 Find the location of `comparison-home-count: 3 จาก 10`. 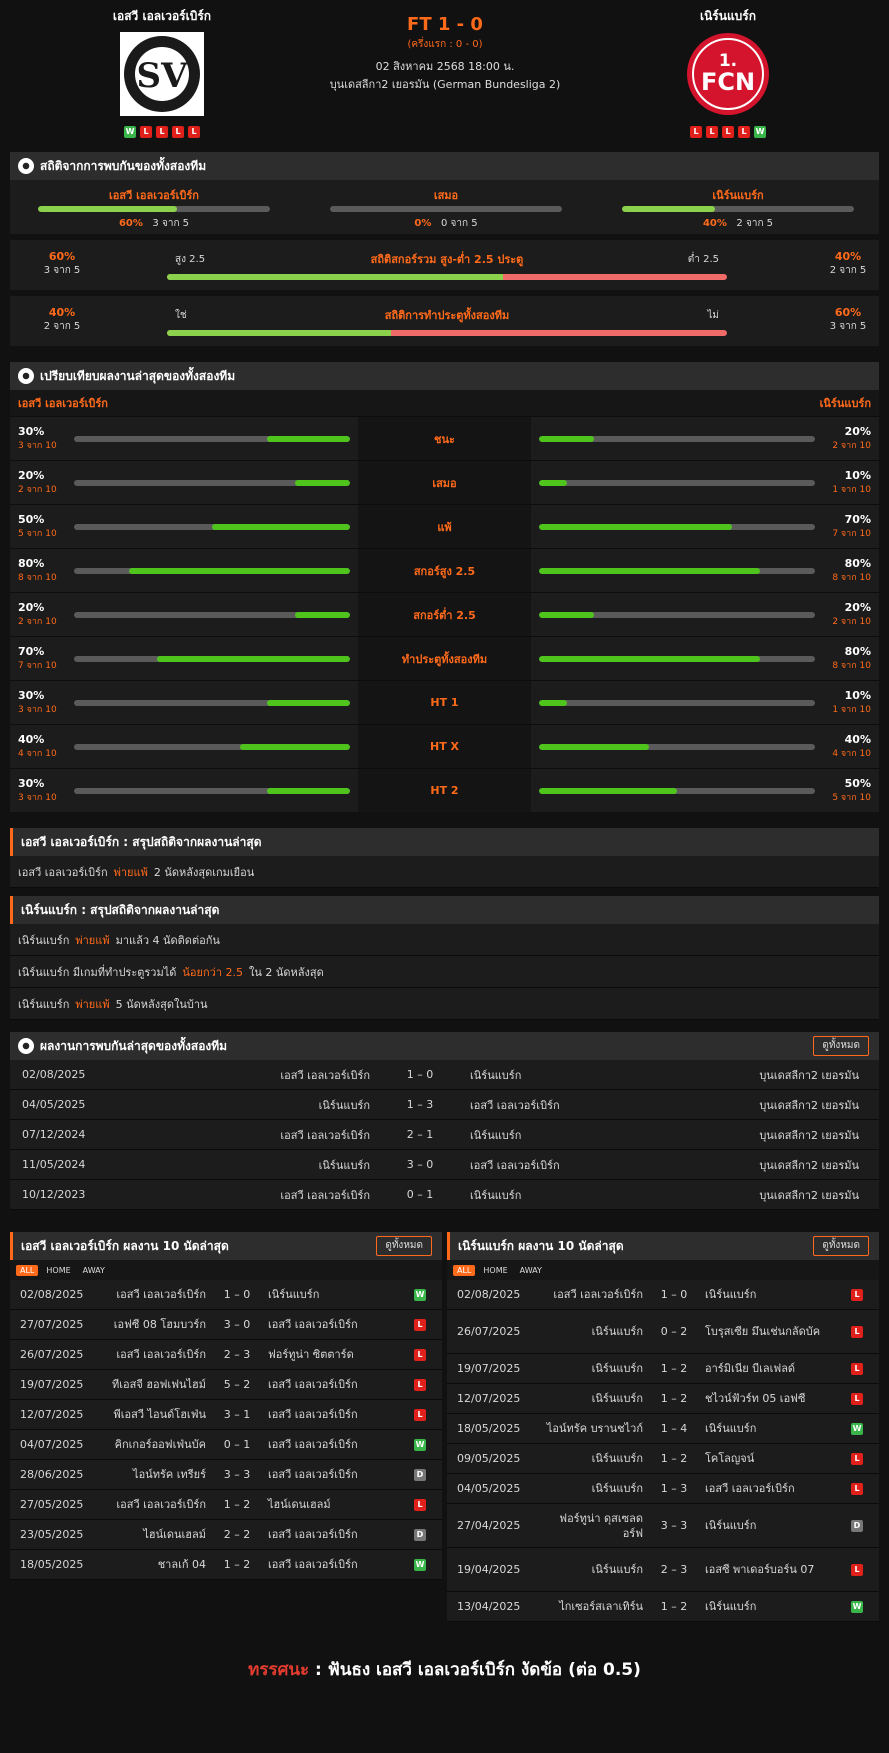

comparison-home-count: 3 จาก 10 is located at coordinates (37, 798).